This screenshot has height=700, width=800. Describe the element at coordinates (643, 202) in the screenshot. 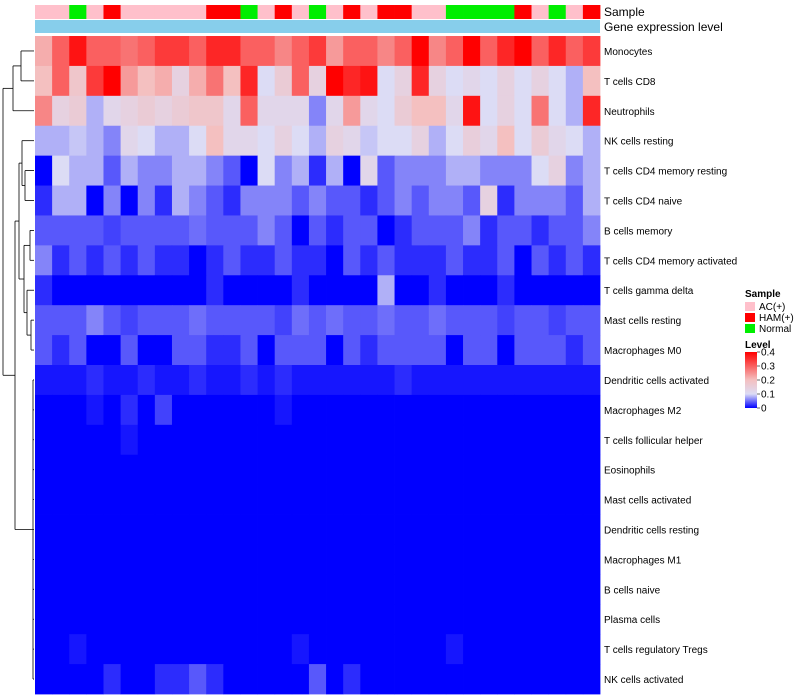

I see `row-label: T cells CD4 naive` at that location.